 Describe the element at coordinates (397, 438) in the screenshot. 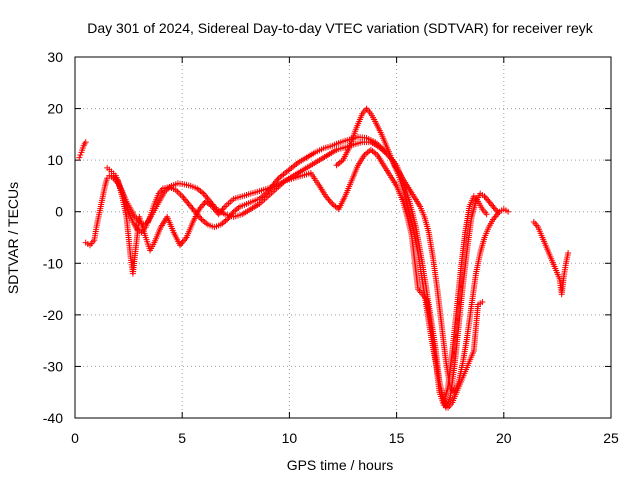

I see `x-tick-label: 15` at that location.